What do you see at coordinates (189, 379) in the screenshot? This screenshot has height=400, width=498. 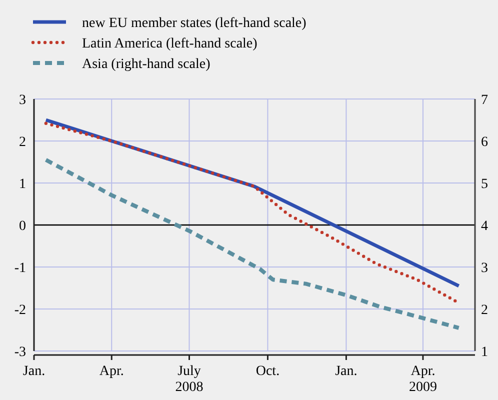 I see `x-tick-label: July 2008` at bounding box center [189, 379].